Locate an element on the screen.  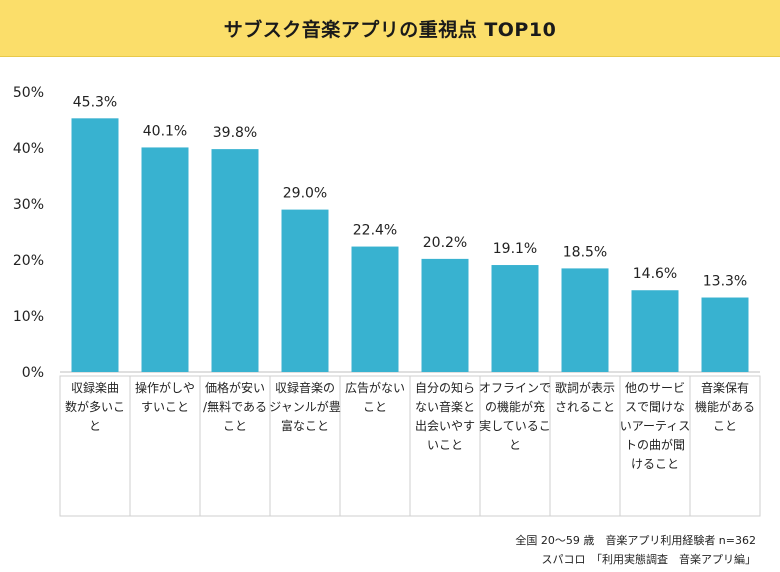
category-label-line: ジャンルが豊 is located at coordinates (304, 406).